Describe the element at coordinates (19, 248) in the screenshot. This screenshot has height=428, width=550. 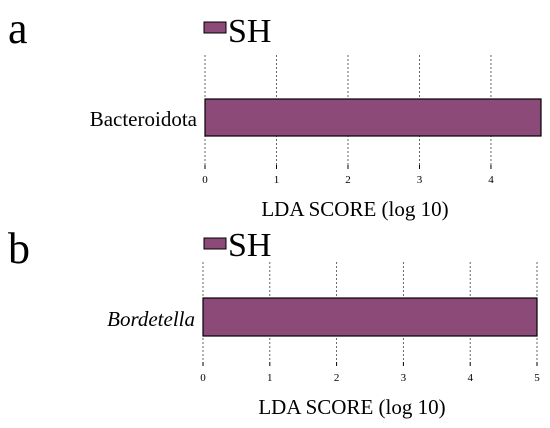
I see `panel-label-b: b` at that location.